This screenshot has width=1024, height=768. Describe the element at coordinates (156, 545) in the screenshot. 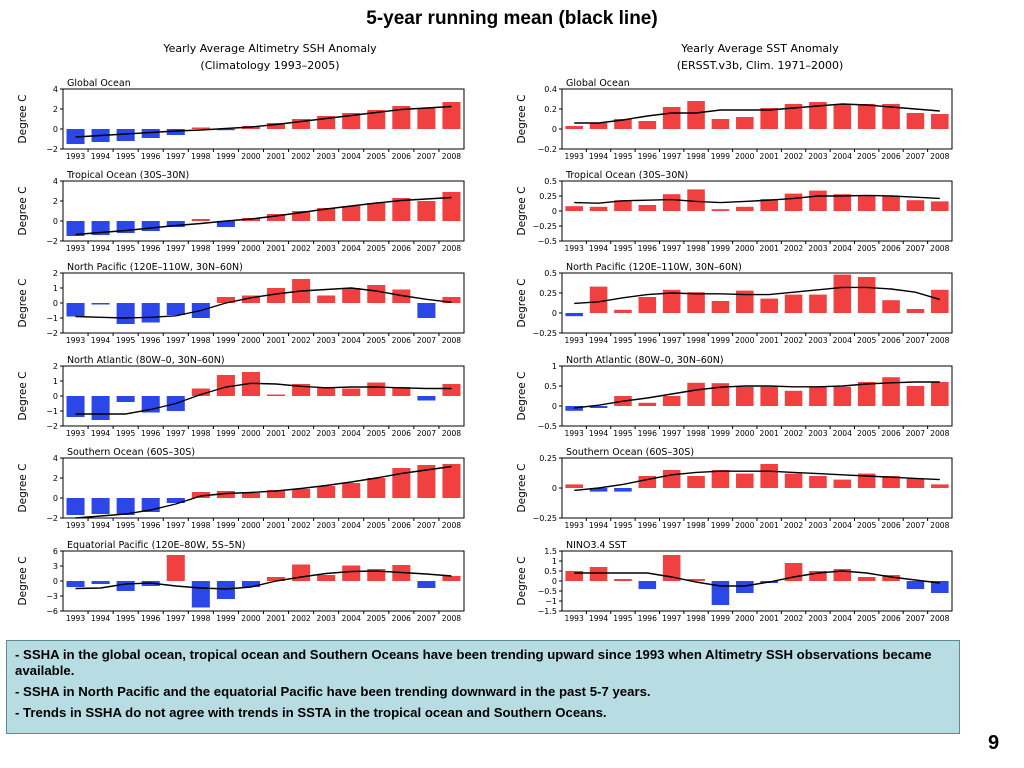

I see `panel-title: Equatorial Pacific (120E–80W, 5S–5N)` at that location.